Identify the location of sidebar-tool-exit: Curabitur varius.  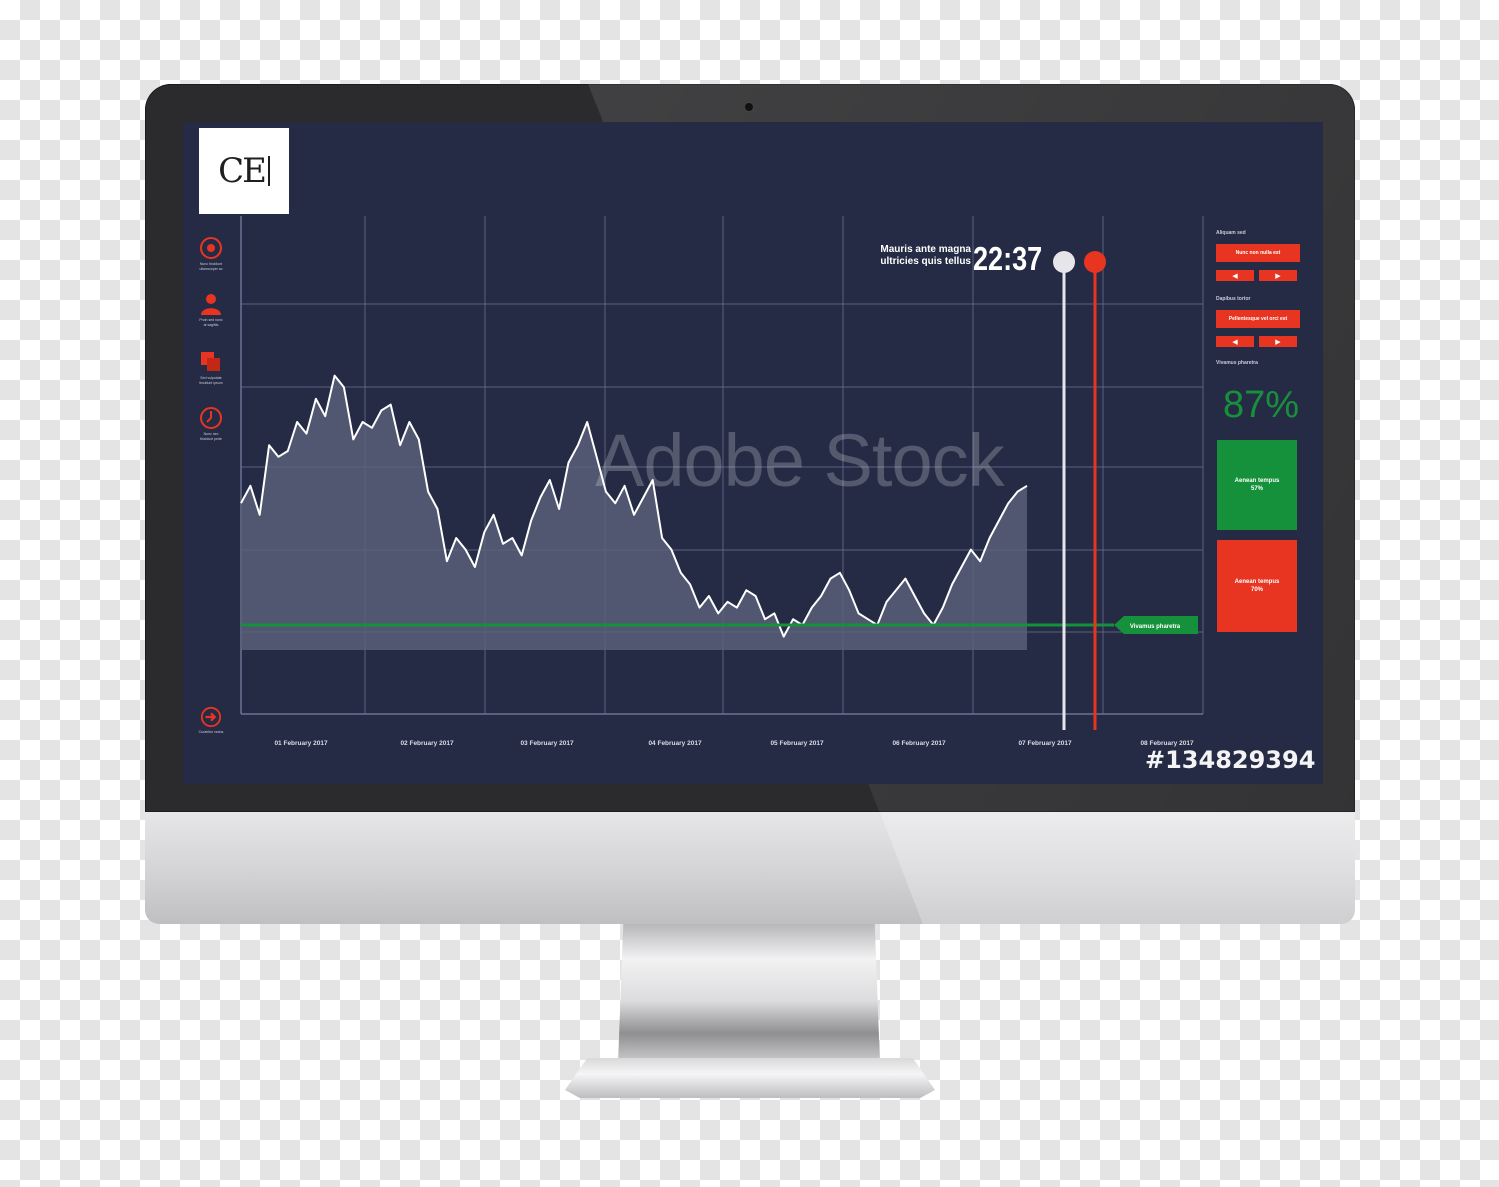
(211, 720).